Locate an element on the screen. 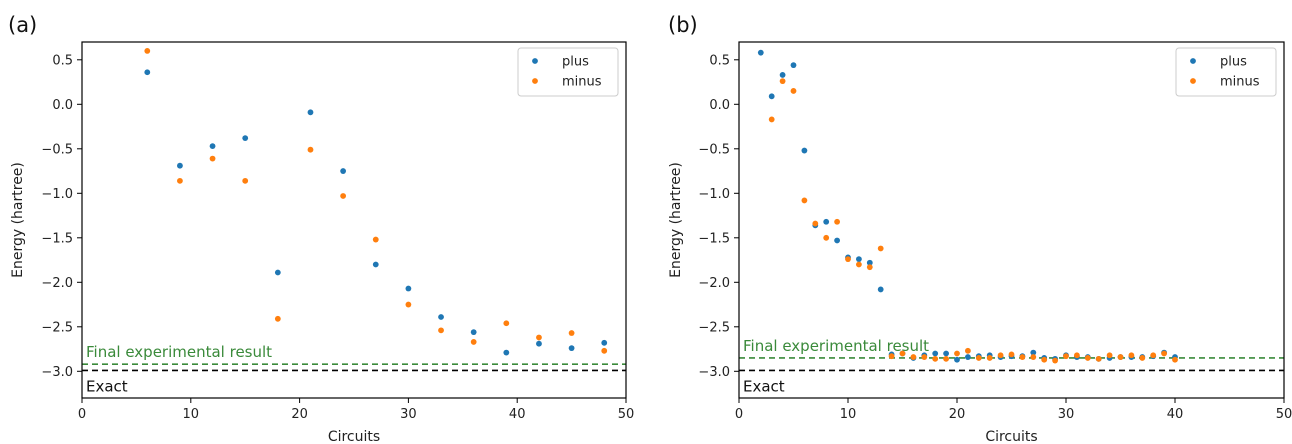 The height and width of the screenshot is (444, 1292). y-tick-label: −2.0 is located at coordinates (57, 283).